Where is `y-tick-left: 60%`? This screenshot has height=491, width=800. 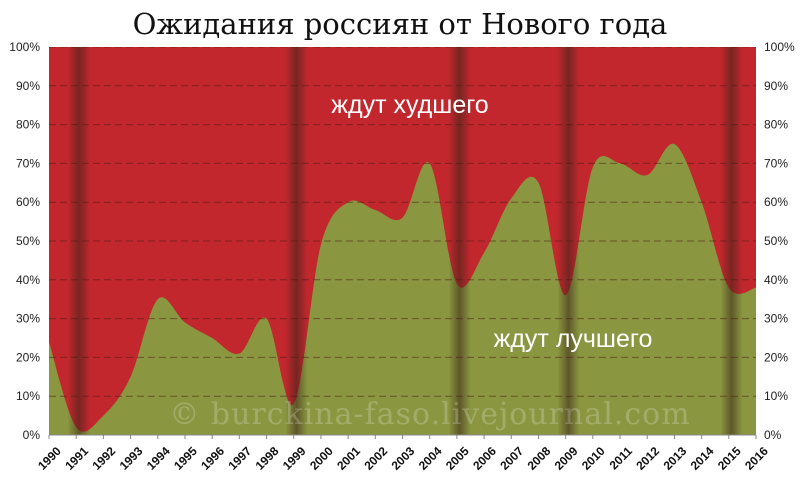
y-tick-left: 60% is located at coordinates (28, 202).